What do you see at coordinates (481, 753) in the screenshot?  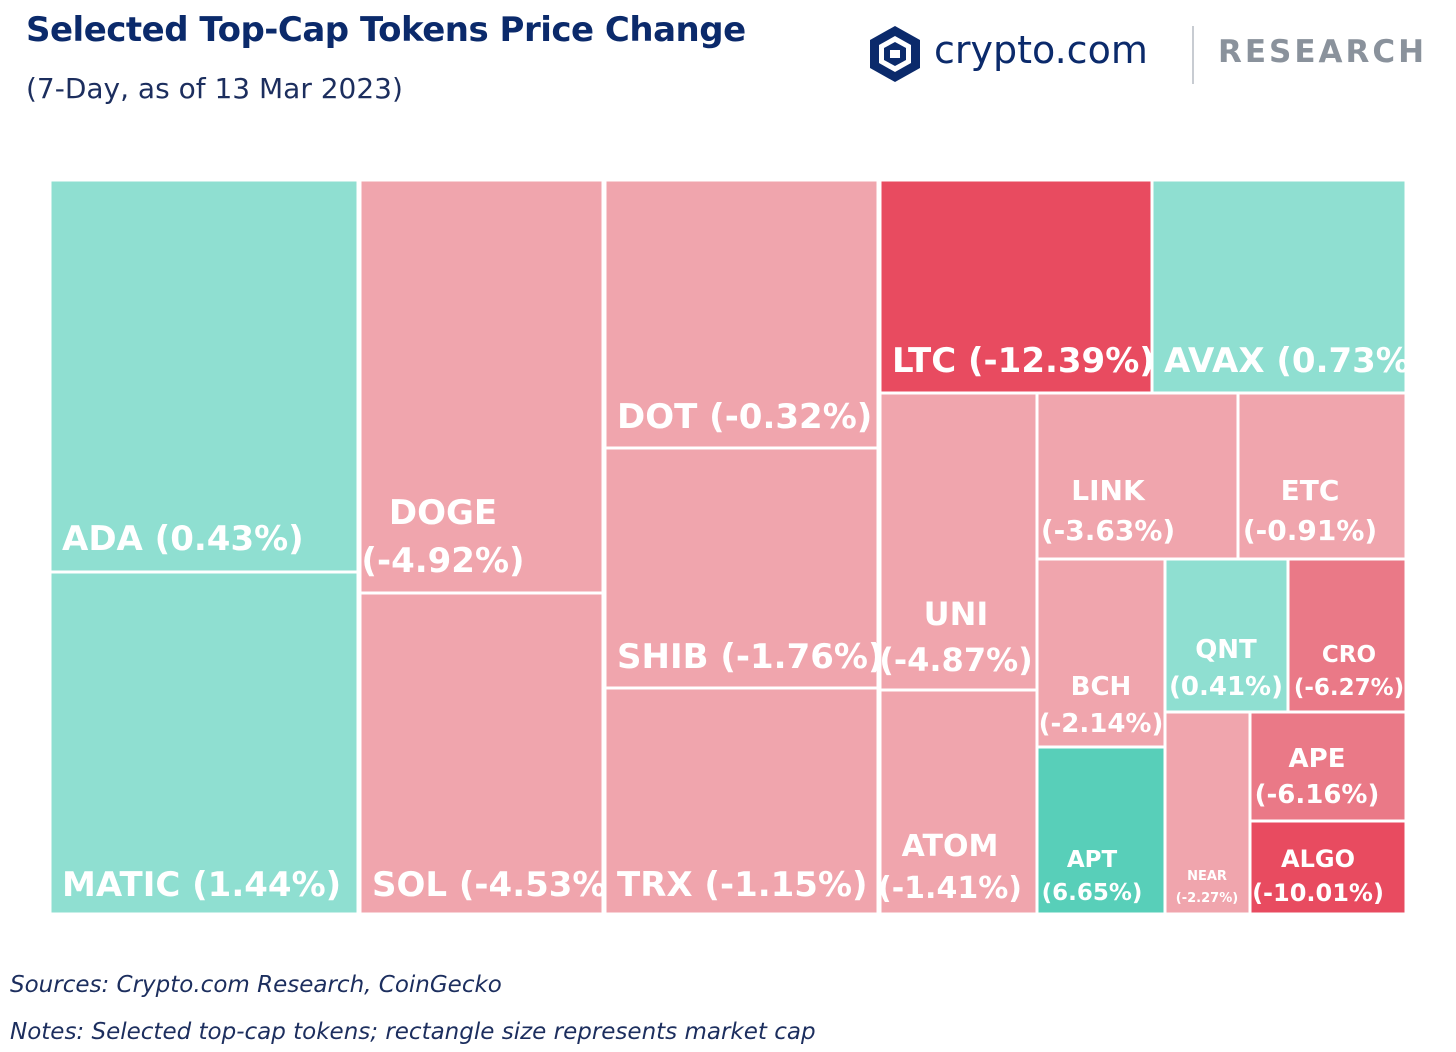 I see `tile-sol` at bounding box center [481, 753].